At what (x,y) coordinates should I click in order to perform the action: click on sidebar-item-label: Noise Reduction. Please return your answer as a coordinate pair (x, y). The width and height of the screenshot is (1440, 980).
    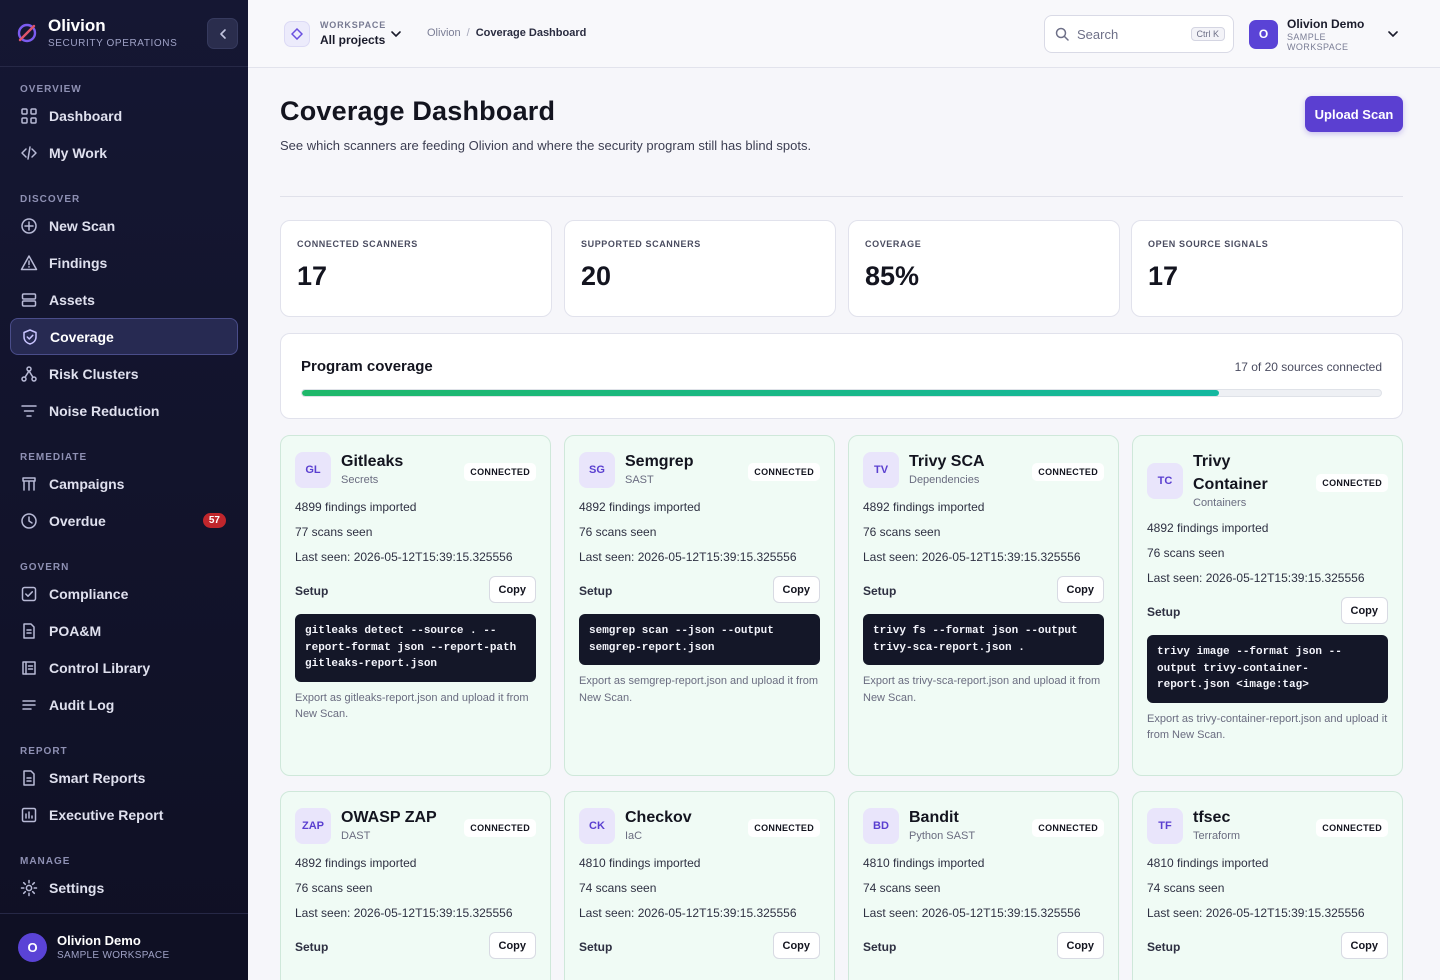
    Looking at the image, I should click on (104, 410).